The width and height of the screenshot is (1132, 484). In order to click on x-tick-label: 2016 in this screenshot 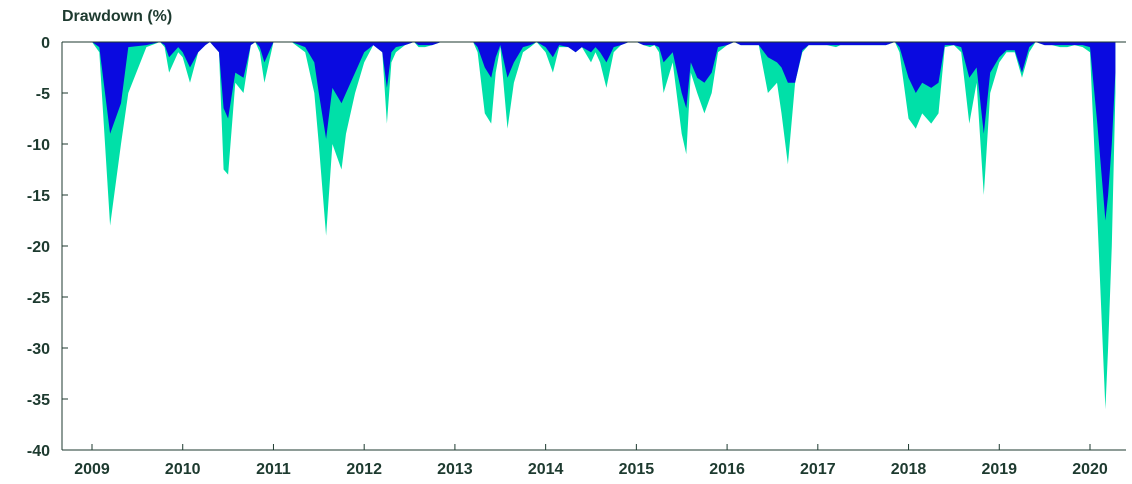, I will do `click(727, 469)`.